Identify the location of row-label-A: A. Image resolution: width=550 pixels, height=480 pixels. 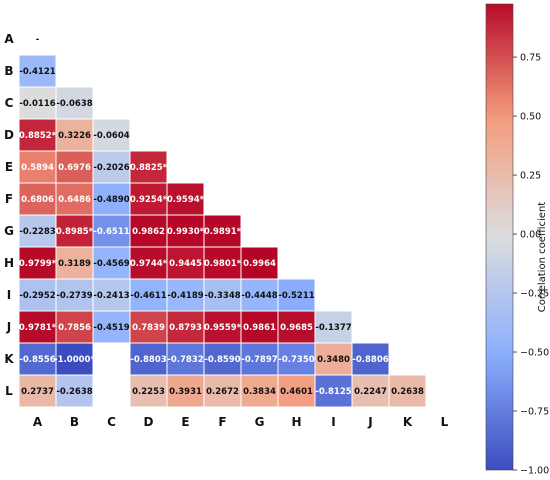
(9, 39).